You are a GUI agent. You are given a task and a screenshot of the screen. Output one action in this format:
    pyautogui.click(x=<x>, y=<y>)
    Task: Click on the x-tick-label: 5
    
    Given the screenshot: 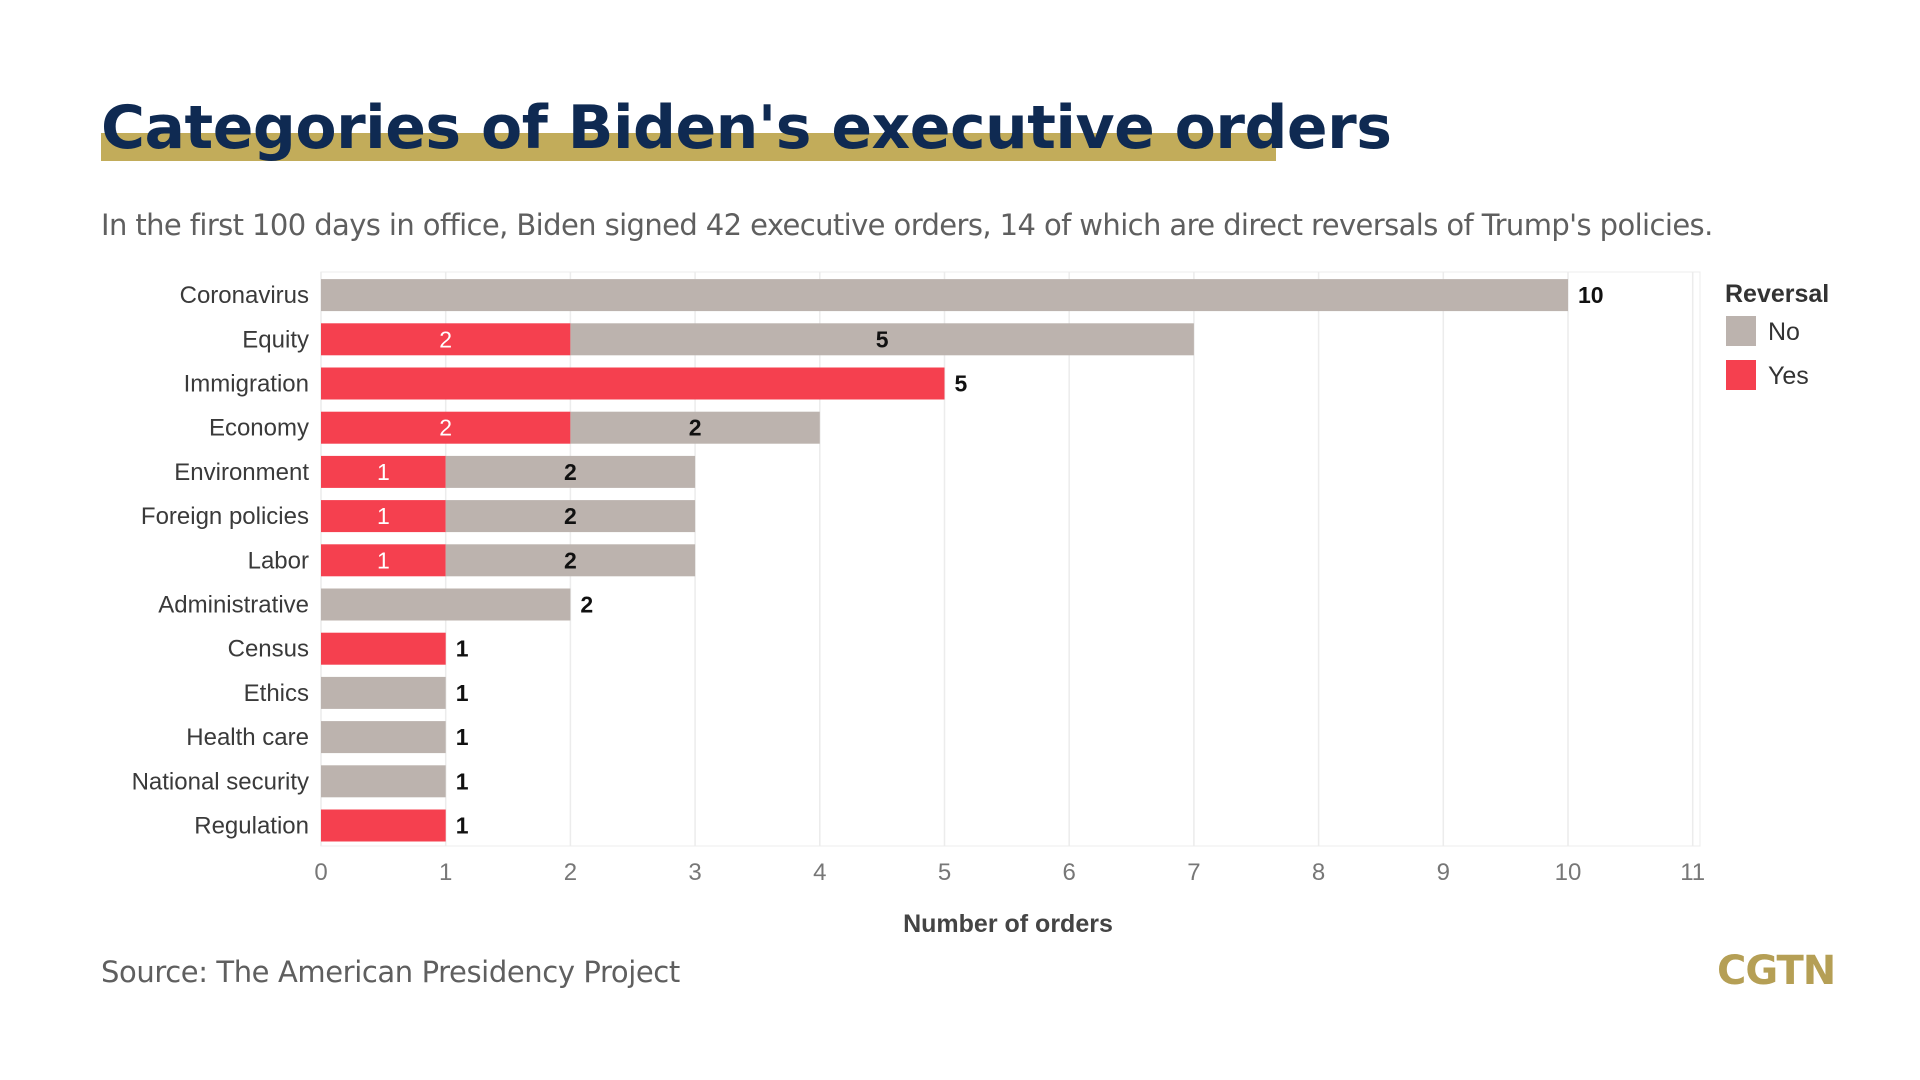 What is the action you would take?
    pyautogui.click(x=944, y=872)
    